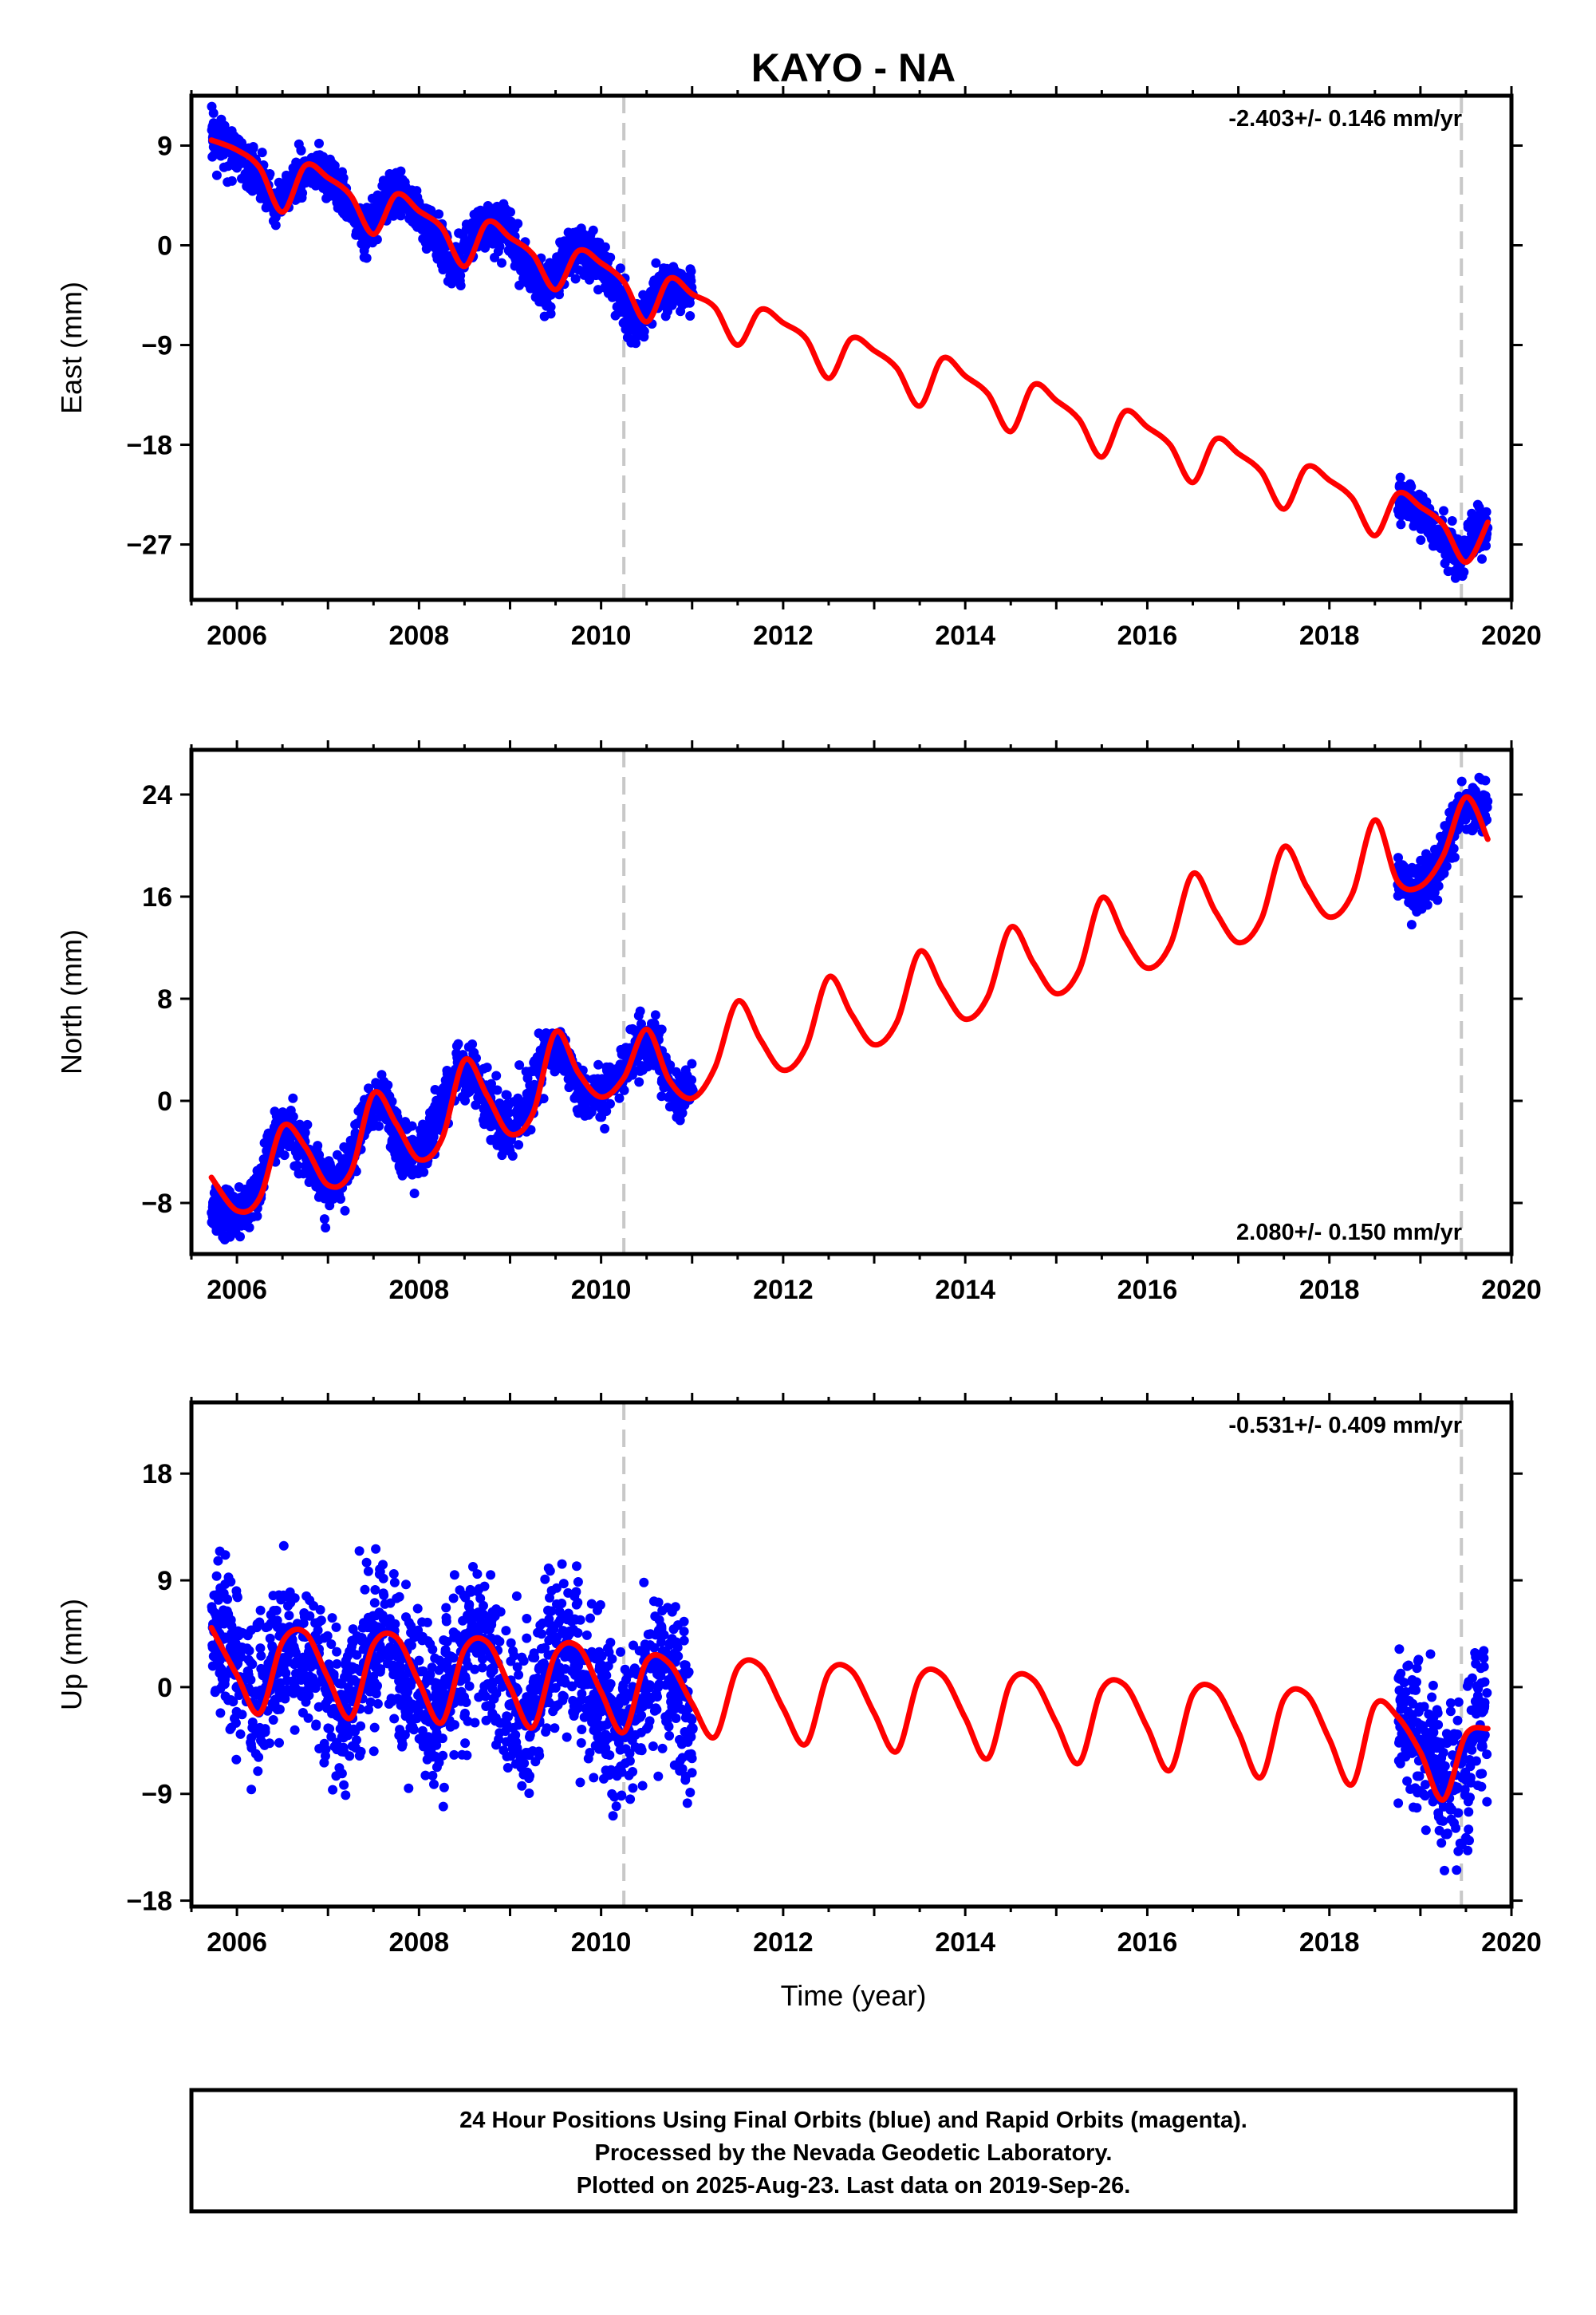 The width and height of the screenshot is (1596, 2315). Describe the element at coordinates (1511, 636) in the screenshot. I see `east-xtick-label: 2020` at that location.